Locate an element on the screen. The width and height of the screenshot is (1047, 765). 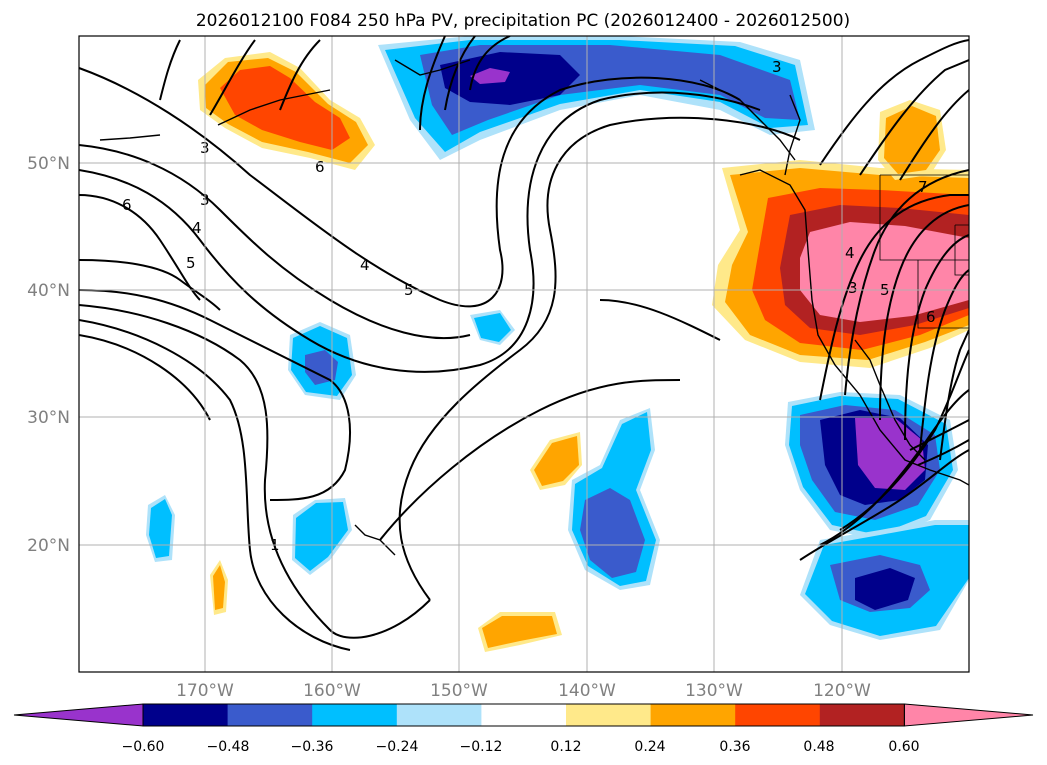
colorbar is located at coordinates (523, 715).